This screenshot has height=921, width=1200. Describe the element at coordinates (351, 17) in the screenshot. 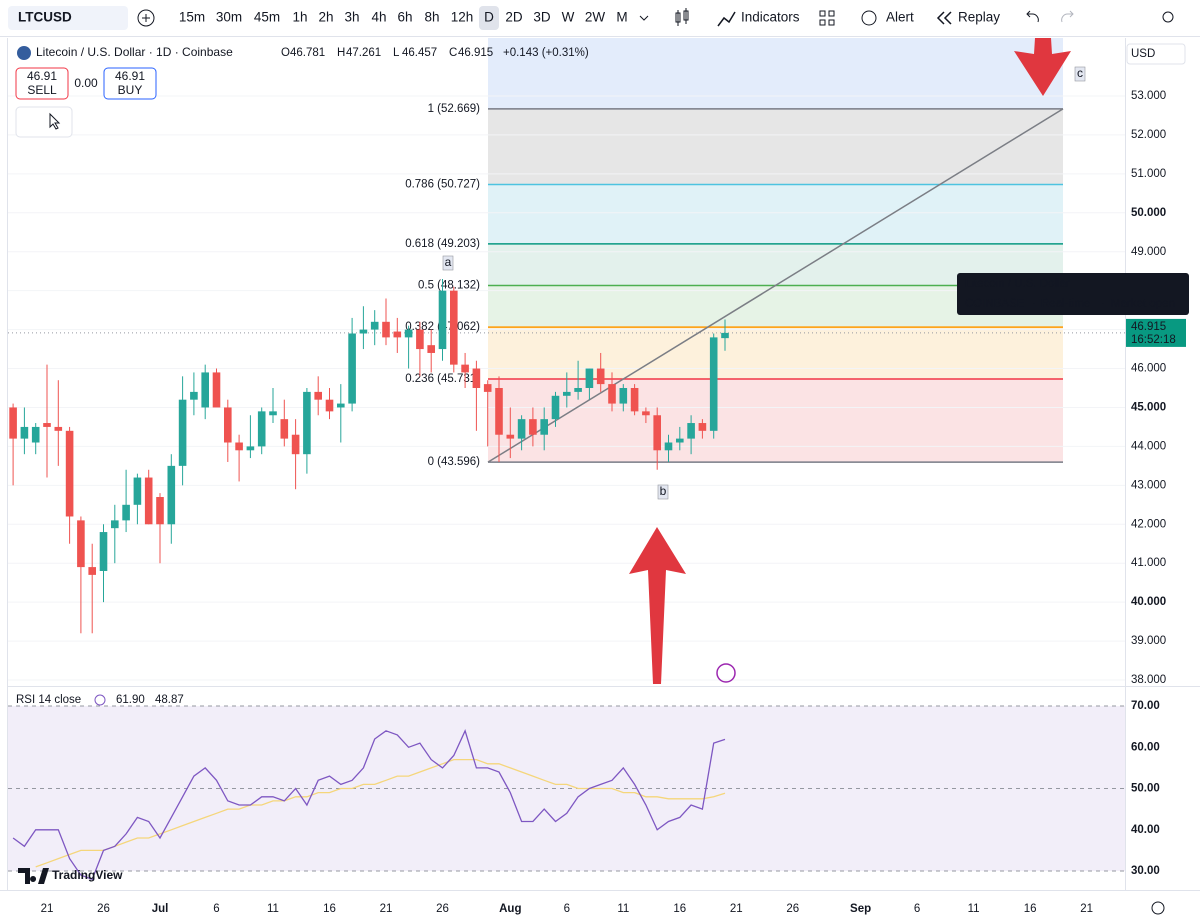

I see `interval-button: 3h` at that location.